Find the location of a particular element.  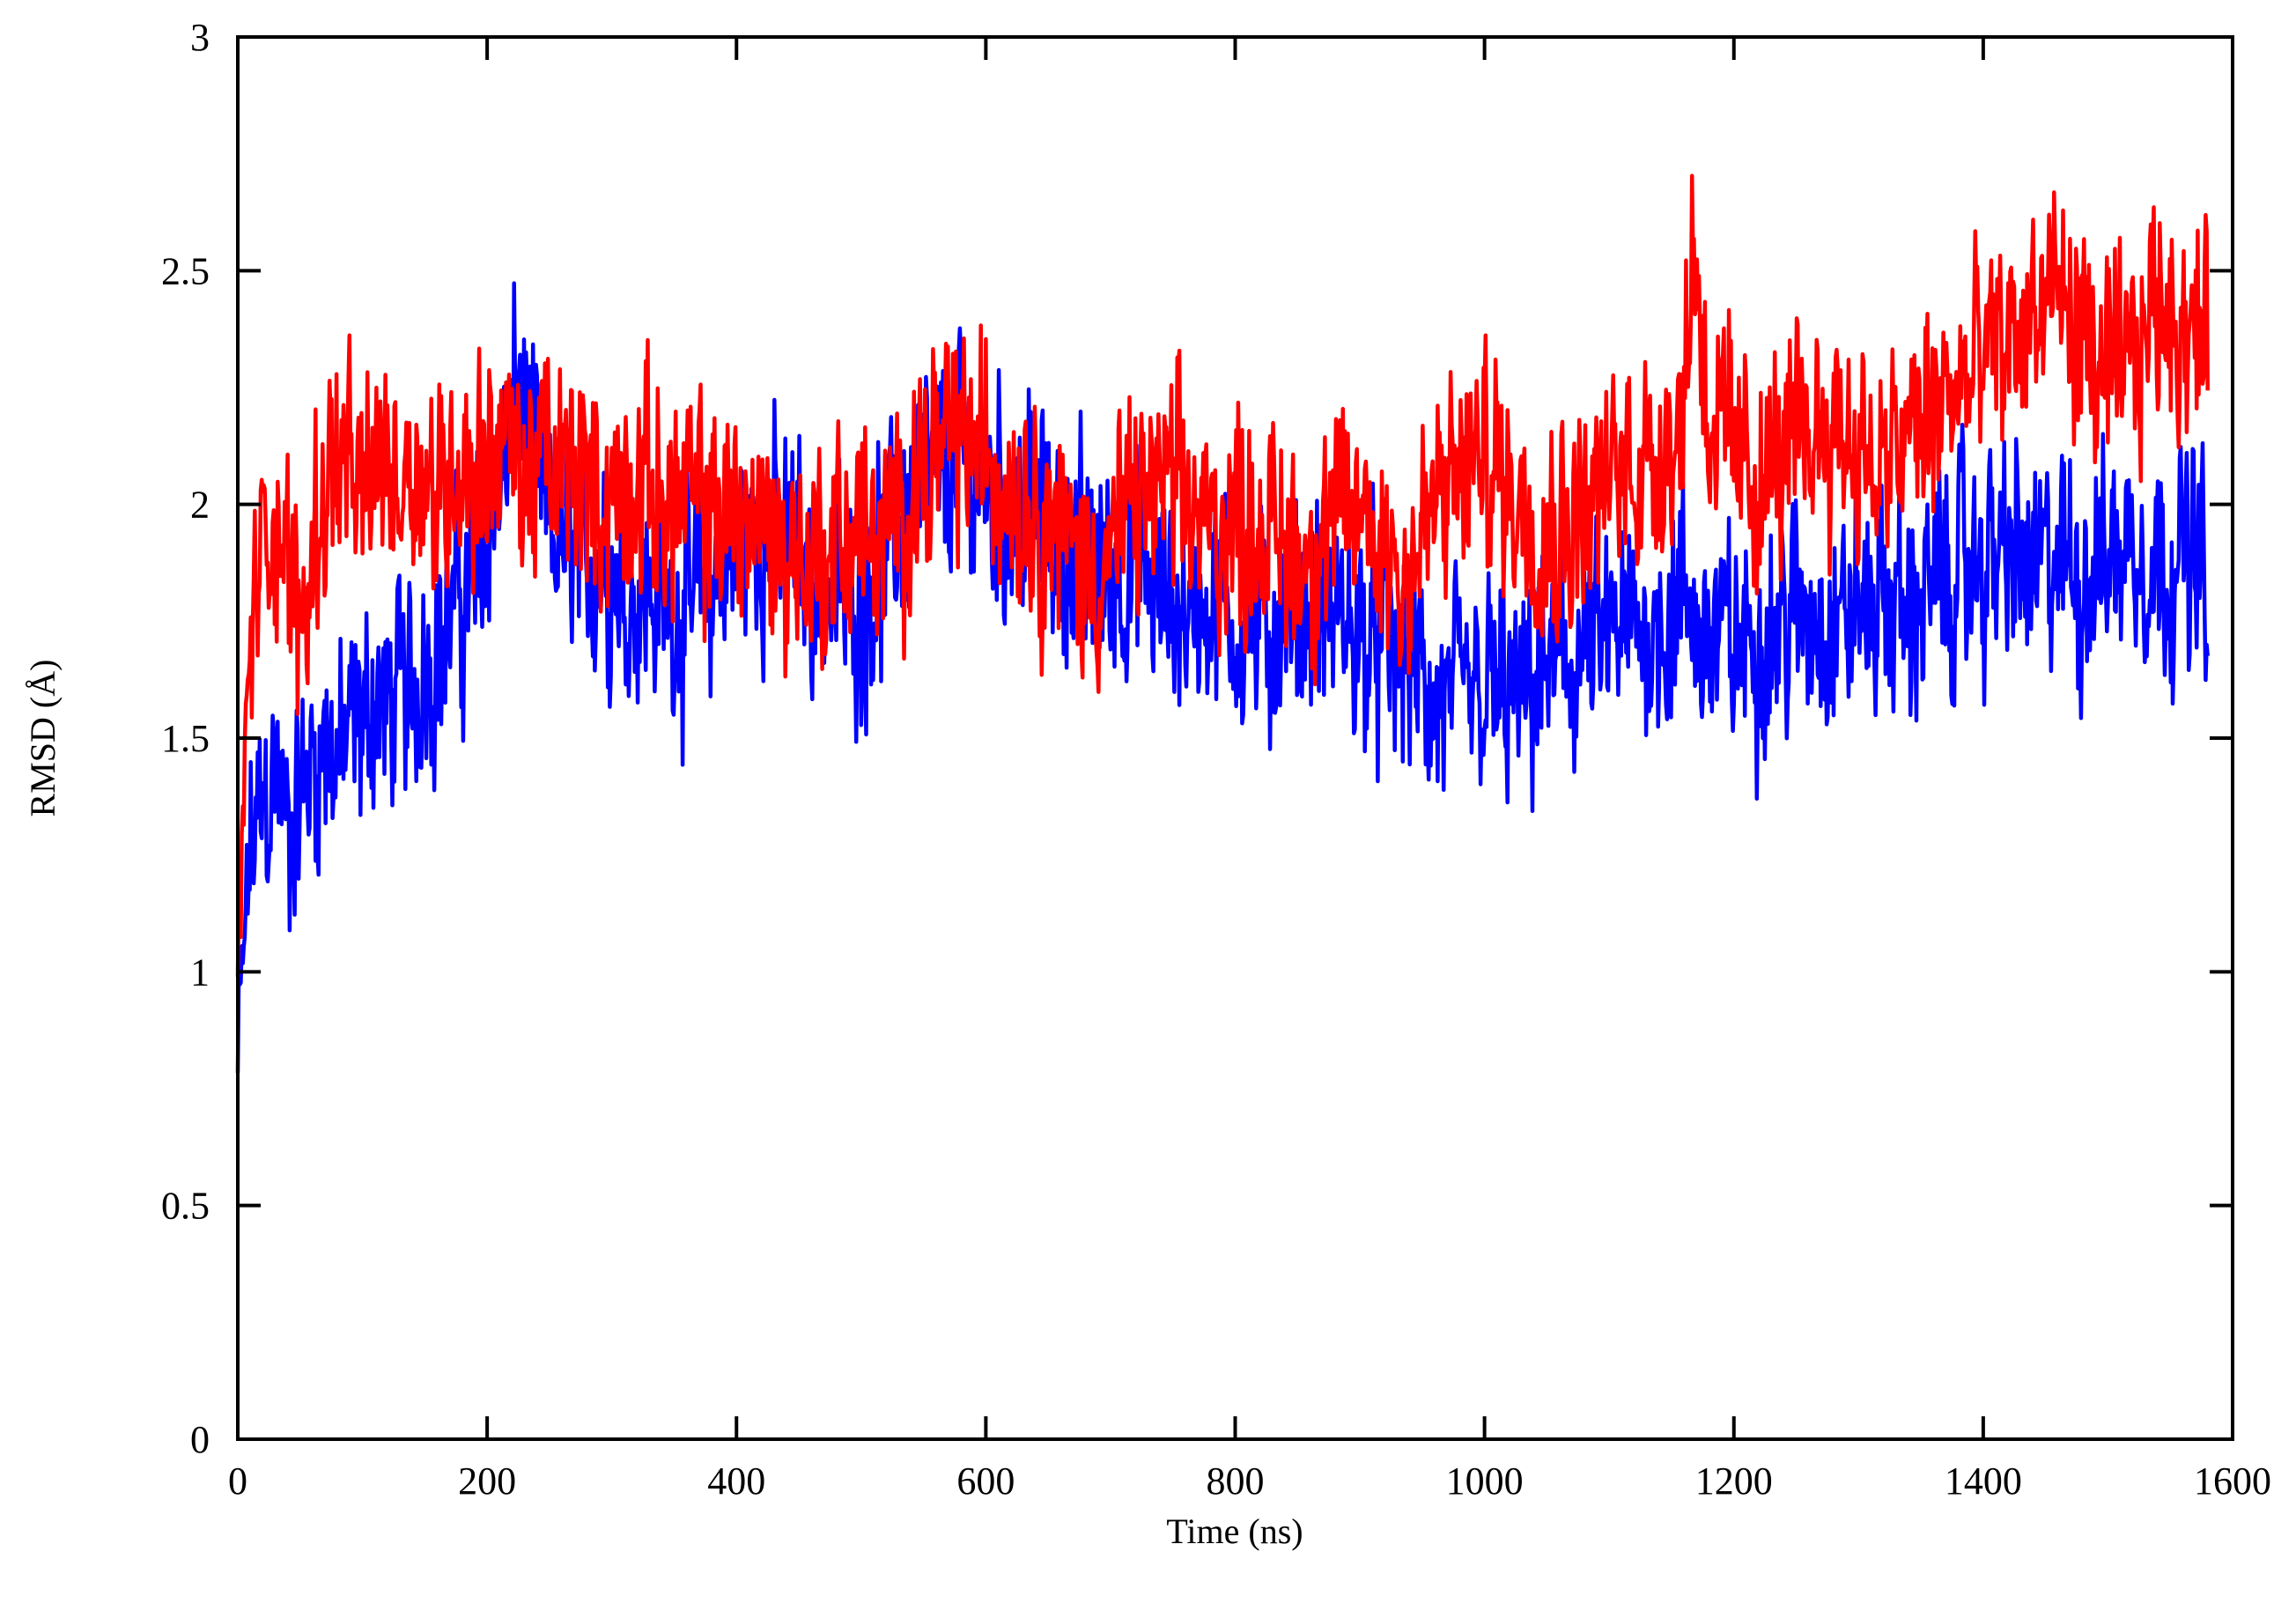

x-axis-title: Time (ns) is located at coordinates (1234, 1531).